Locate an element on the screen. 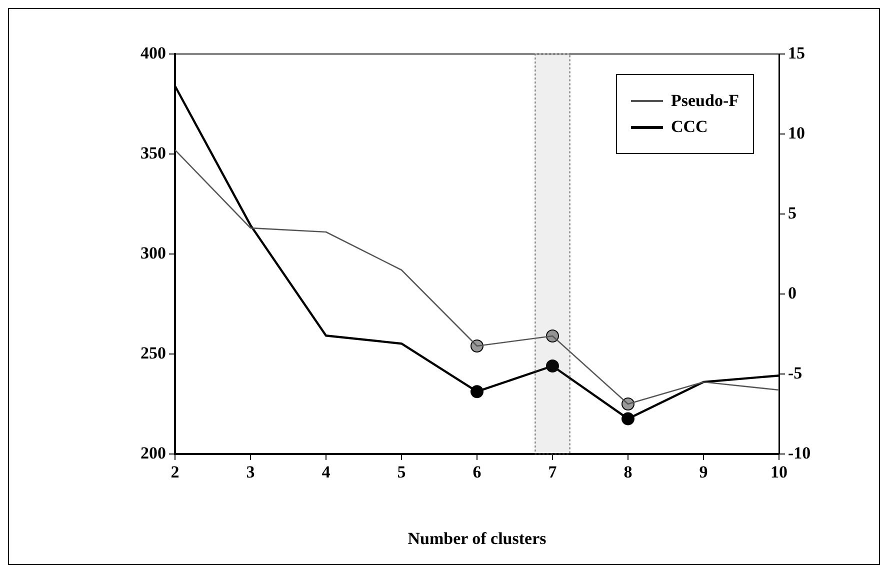 This screenshot has width=888, height=573. y2-tick-label: -10 is located at coordinates (799, 452).